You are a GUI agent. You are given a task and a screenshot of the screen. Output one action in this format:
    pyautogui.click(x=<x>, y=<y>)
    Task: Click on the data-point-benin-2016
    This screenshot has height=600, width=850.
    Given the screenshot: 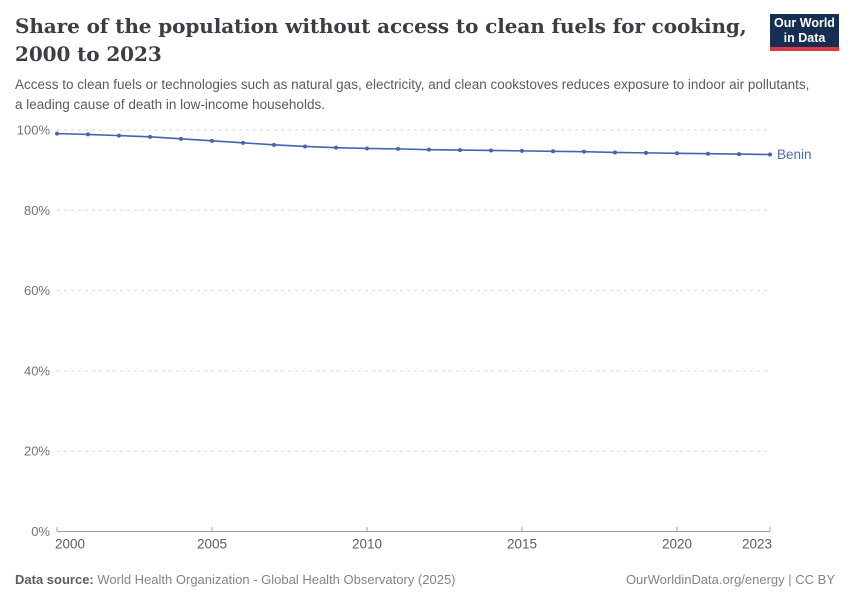 What is the action you would take?
    pyautogui.click(x=553, y=151)
    